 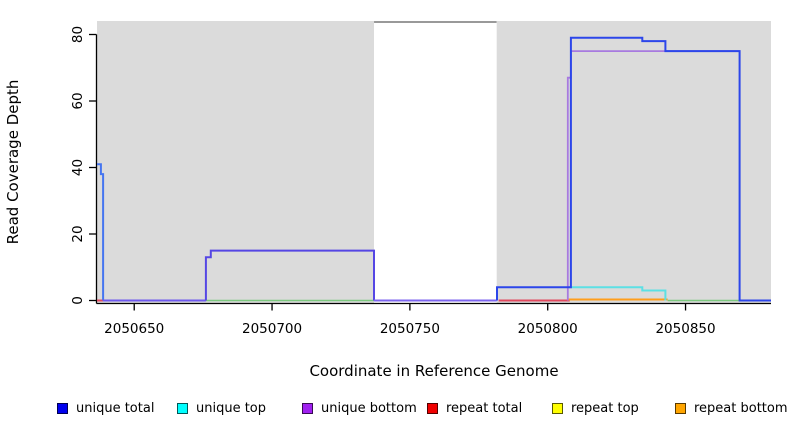 What do you see at coordinates (685, 329) in the screenshot?
I see `x-tick-label: 2050850` at bounding box center [685, 329].